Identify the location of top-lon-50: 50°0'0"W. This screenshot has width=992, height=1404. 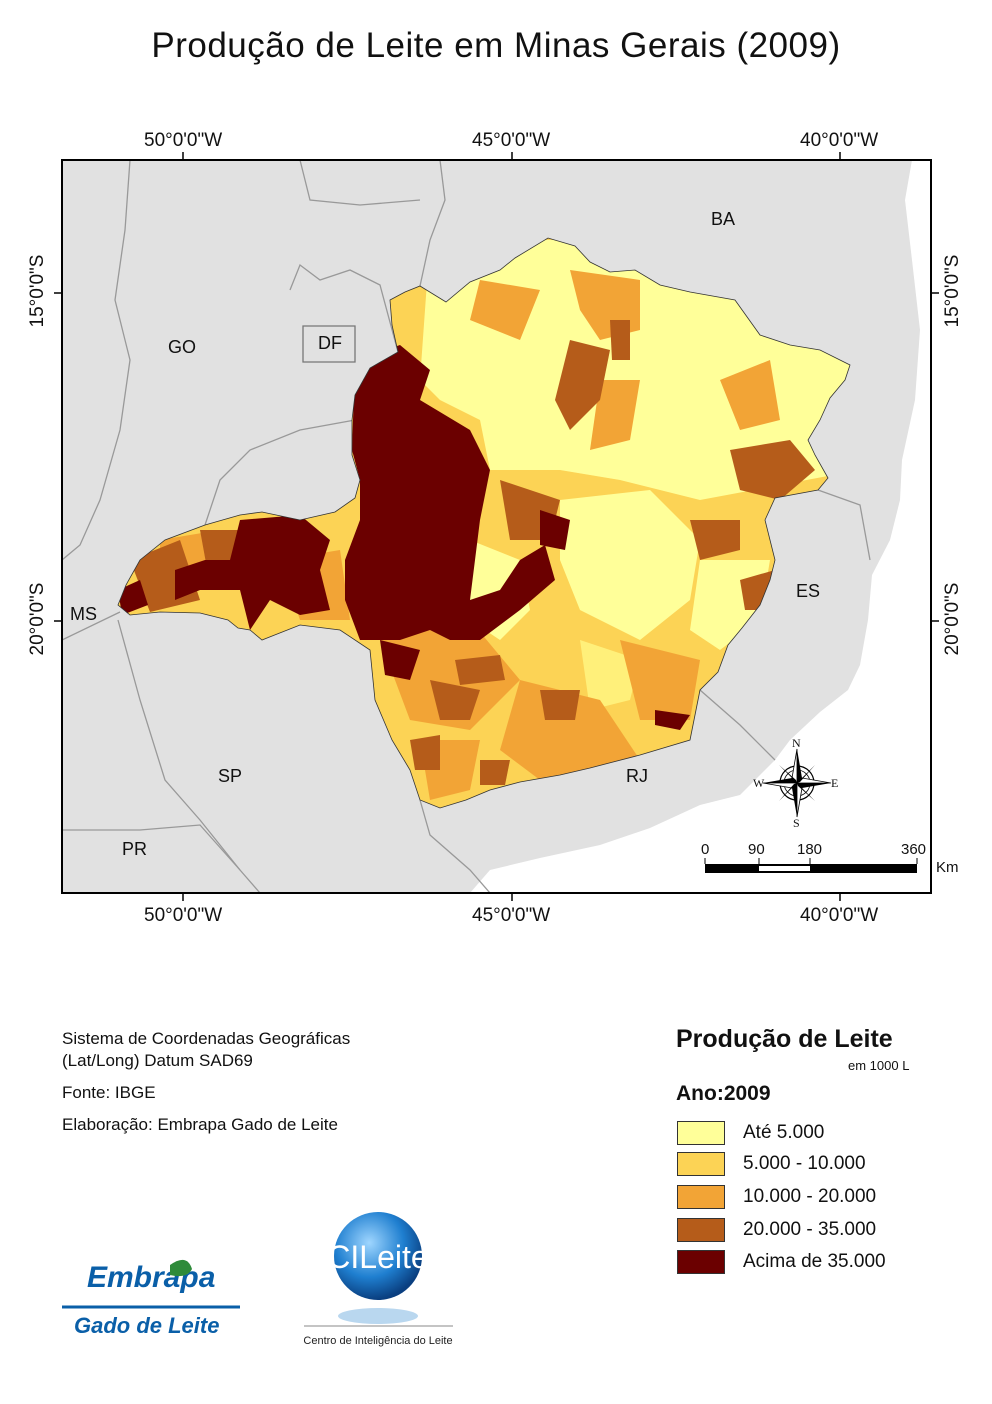
(183, 140).